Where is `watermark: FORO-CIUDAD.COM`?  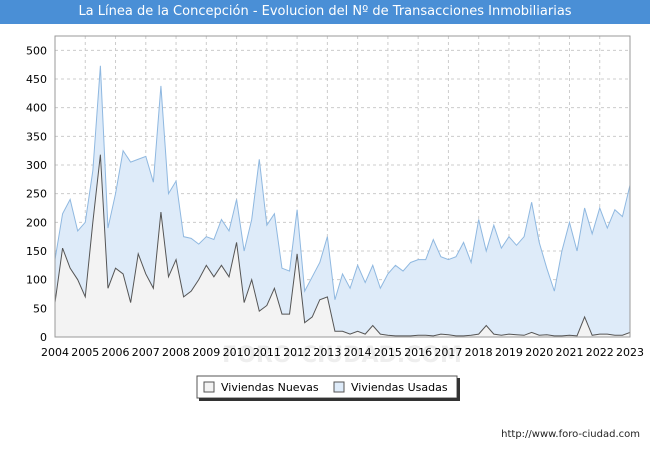
watermark: FORO-CIUDAD.COM is located at coordinates (342, 355).